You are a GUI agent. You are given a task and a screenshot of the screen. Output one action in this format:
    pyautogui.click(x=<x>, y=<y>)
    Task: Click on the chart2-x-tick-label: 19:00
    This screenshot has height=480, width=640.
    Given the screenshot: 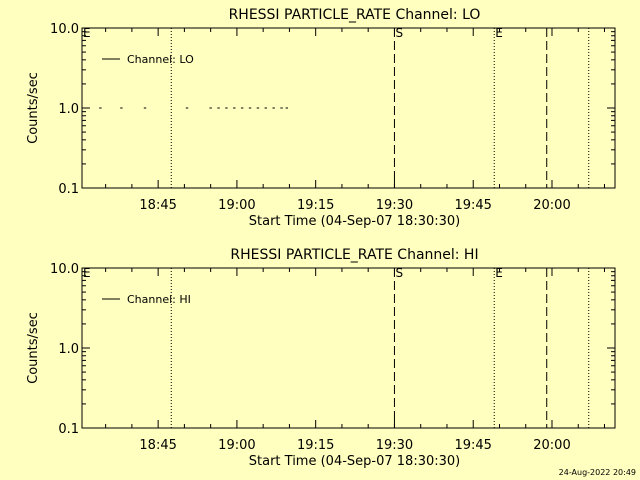 What is the action you would take?
    pyautogui.click(x=236, y=445)
    